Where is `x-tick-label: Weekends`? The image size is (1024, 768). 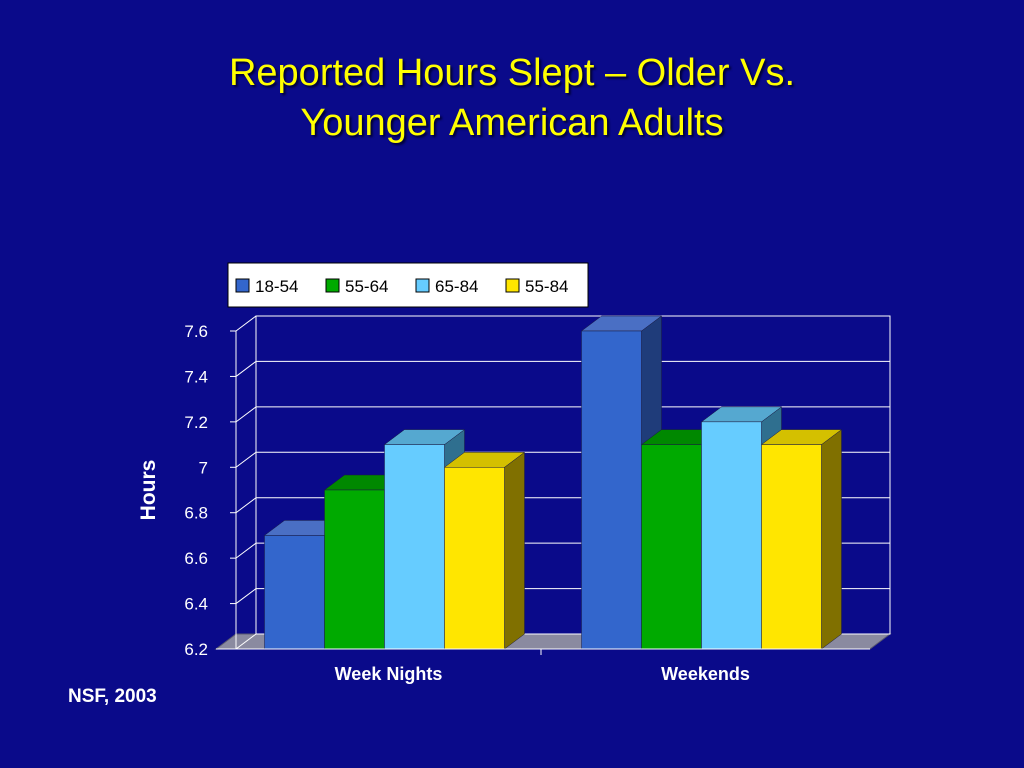 x-tick-label: Weekends is located at coordinates (705, 674).